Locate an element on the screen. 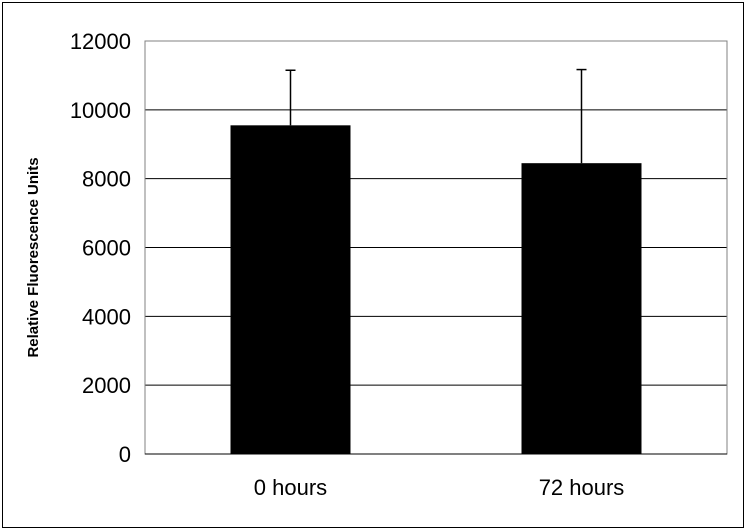 The image size is (748, 532). y-axis-title: Relative Fluorescence Units is located at coordinates (33, 257).